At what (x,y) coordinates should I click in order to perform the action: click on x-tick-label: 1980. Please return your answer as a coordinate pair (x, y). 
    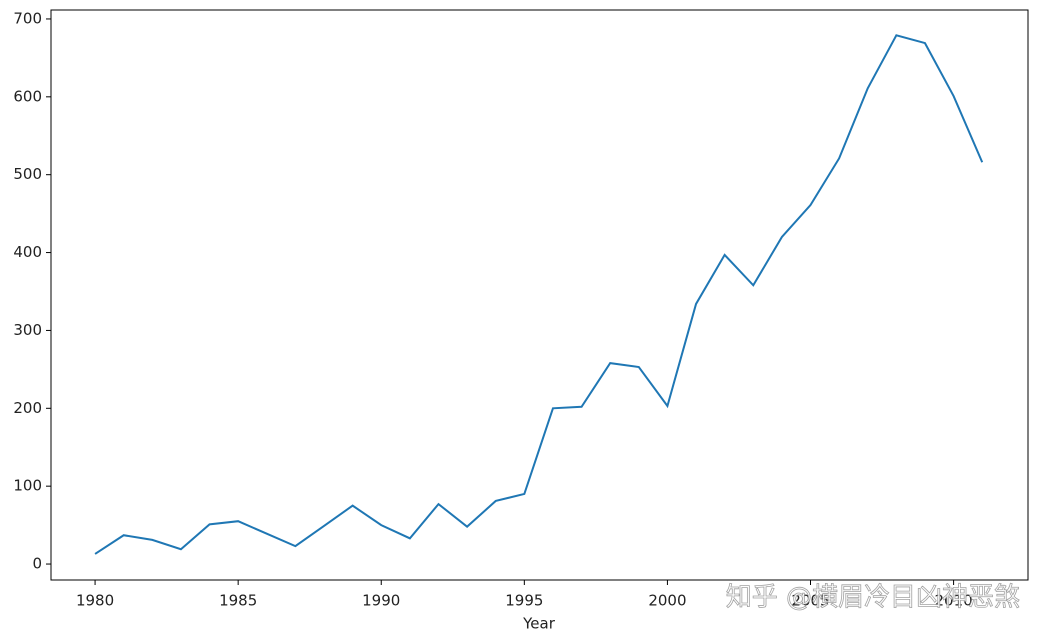
    Looking at the image, I should click on (95, 601).